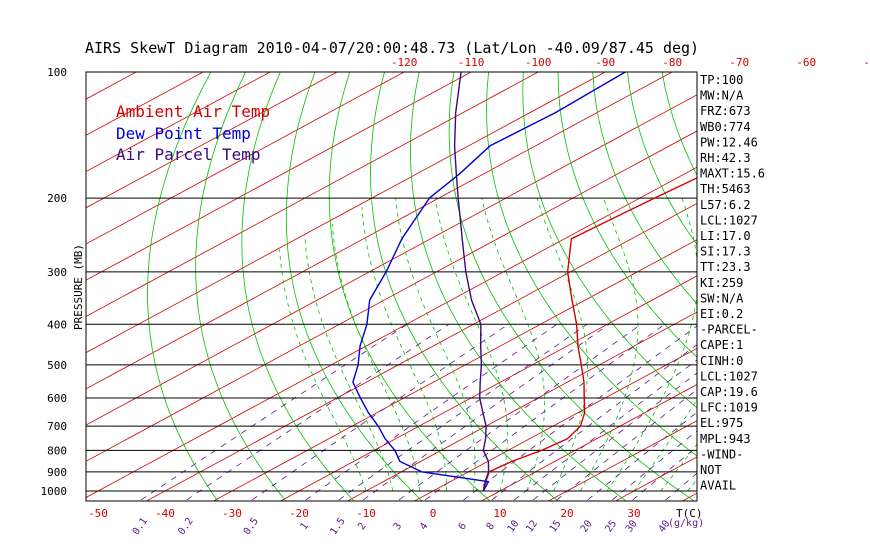 The height and width of the screenshot is (560, 870). Describe the element at coordinates (605, 62) in the screenshot. I see `top-temp-tick-label: -90` at that location.